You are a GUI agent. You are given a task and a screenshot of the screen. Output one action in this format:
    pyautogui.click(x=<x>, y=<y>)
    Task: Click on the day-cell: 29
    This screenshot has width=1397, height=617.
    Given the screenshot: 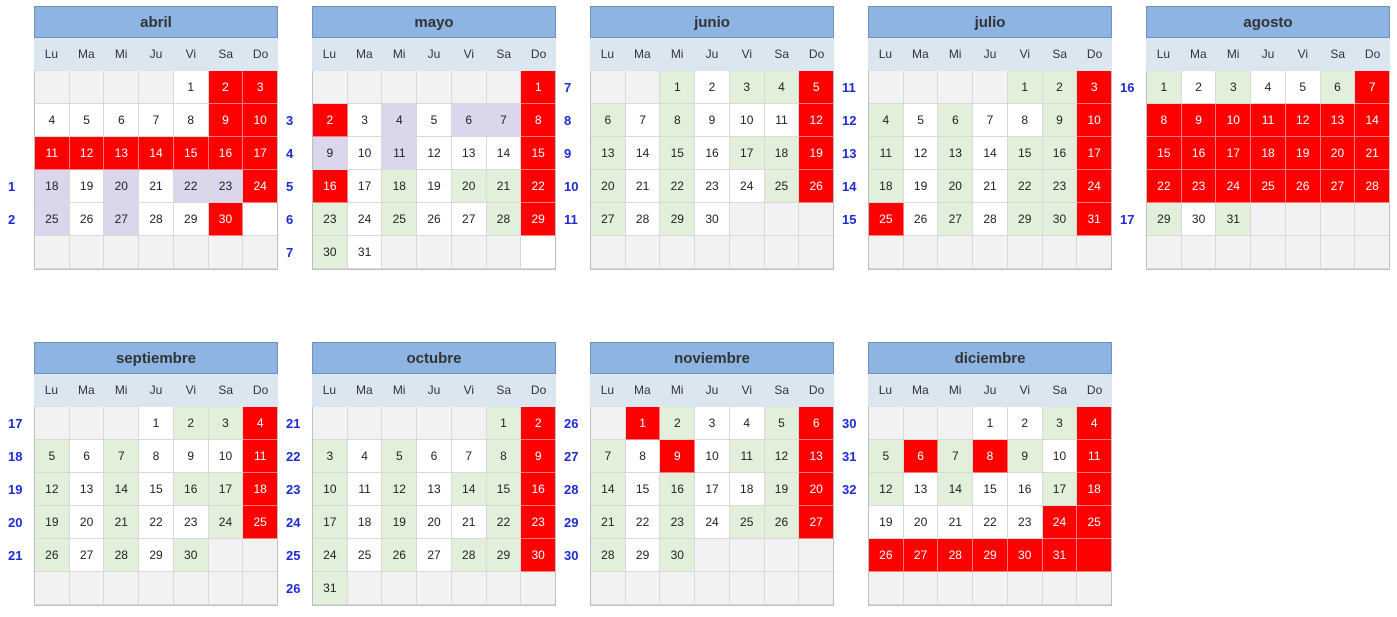 What is the action you would take?
    pyautogui.click(x=156, y=555)
    